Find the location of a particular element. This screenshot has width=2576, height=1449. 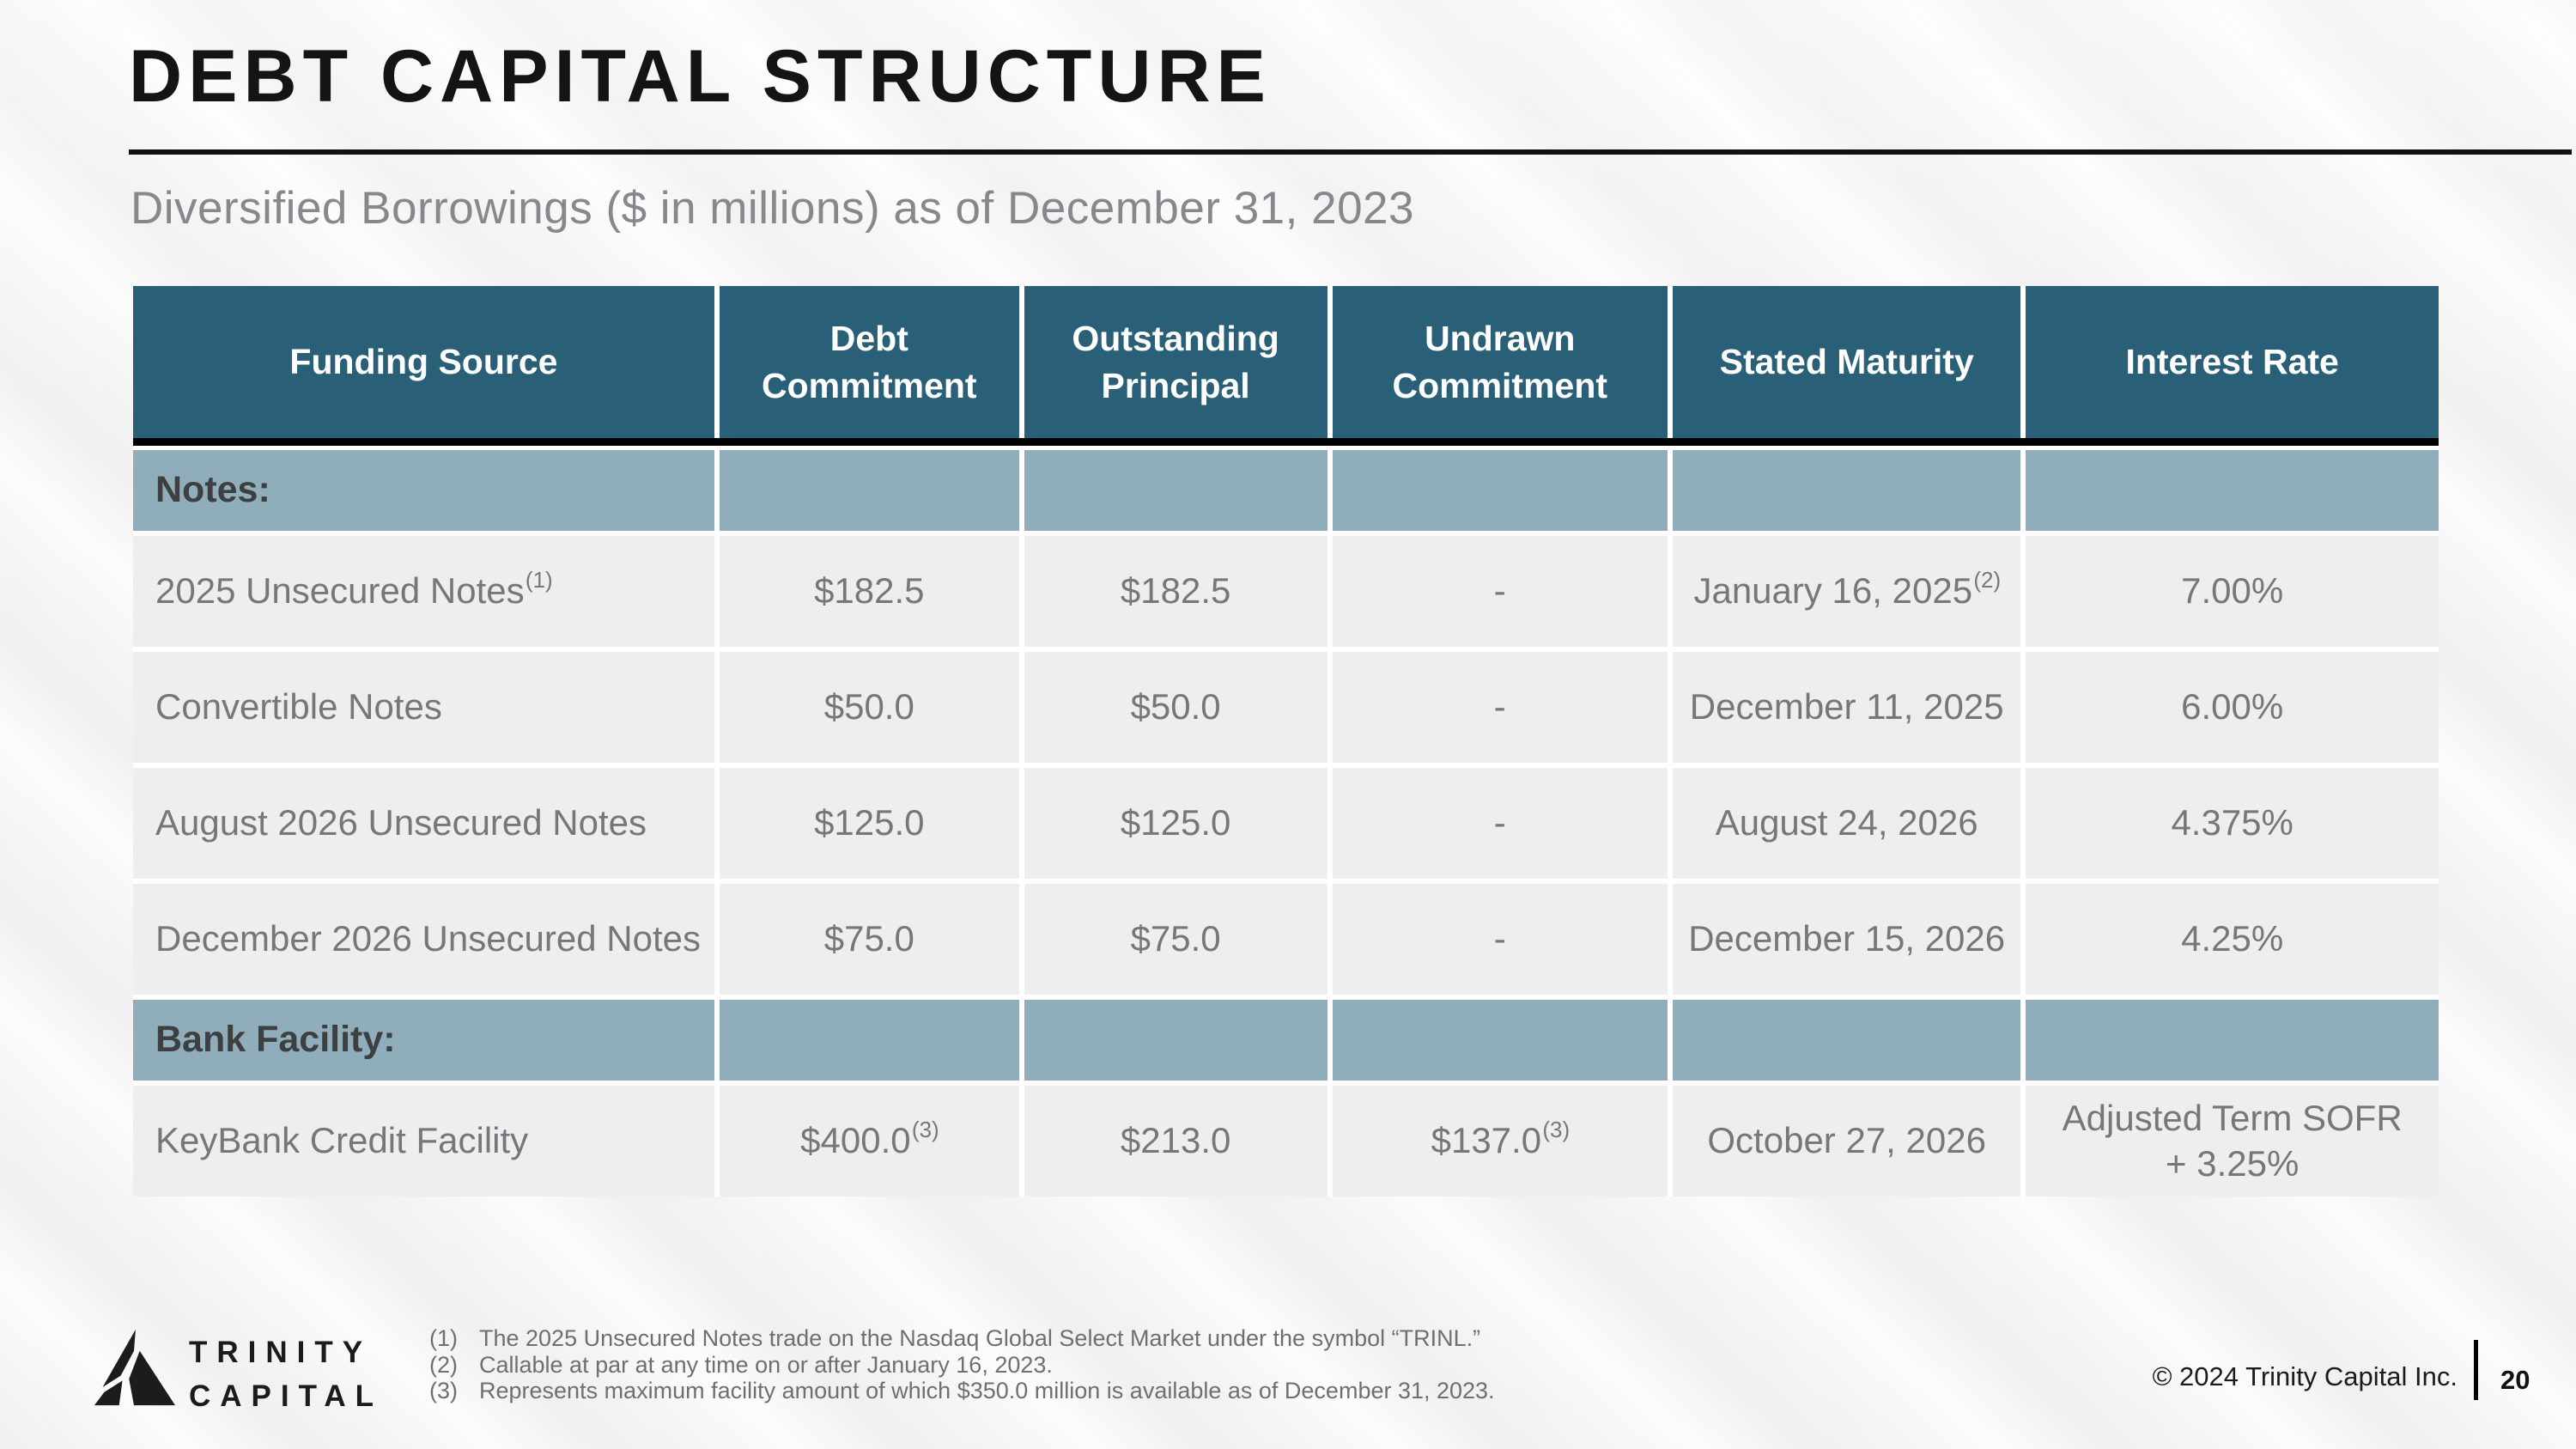

cell-funding-source: 2025 Unsecured Notes (1) is located at coordinates (423, 591).